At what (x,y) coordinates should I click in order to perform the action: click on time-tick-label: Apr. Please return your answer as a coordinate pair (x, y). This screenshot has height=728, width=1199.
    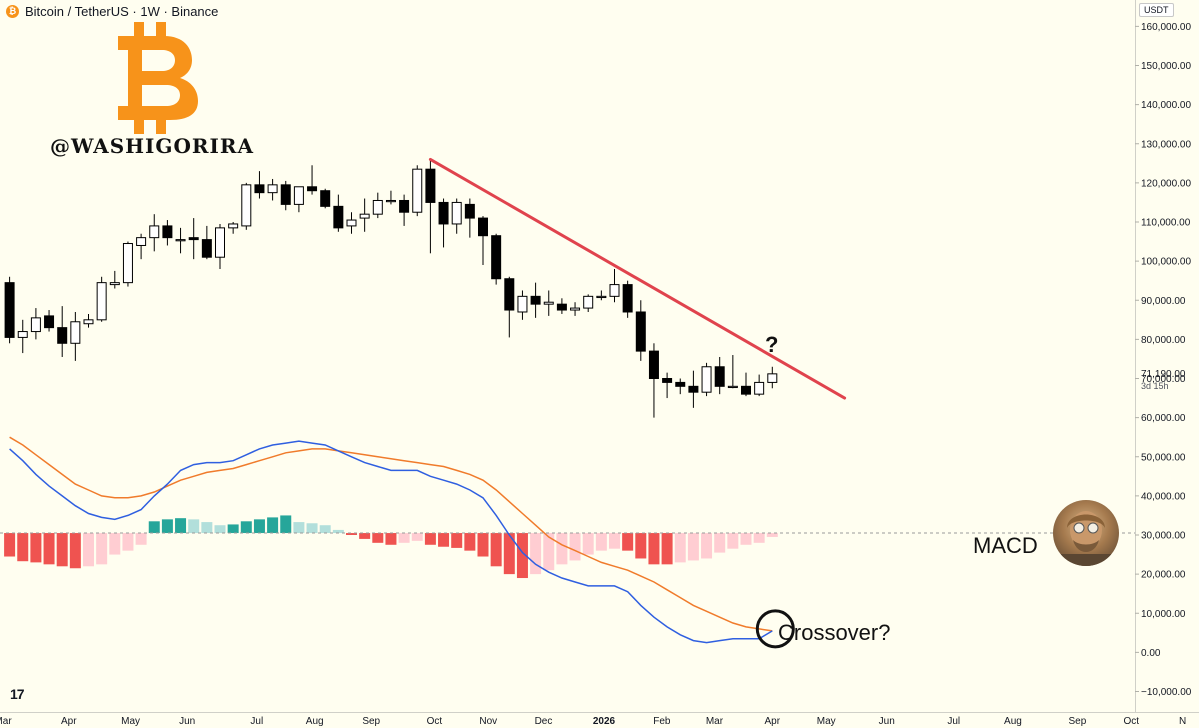
    Looking at the image, I should click on (773, 721).